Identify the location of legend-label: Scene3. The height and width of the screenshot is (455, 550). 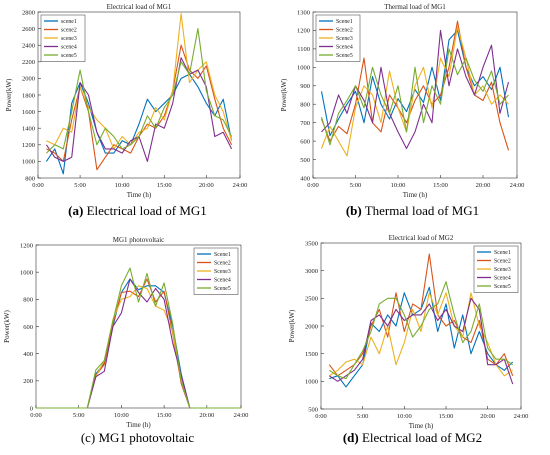
(222, 272).